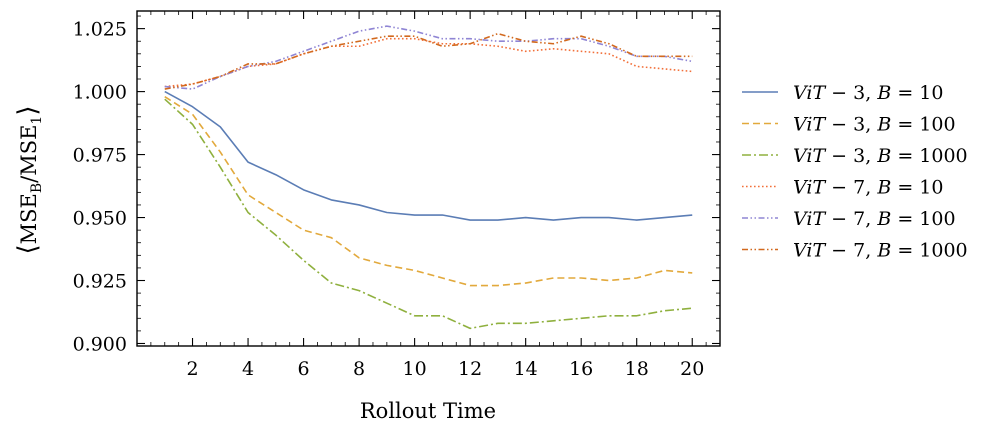  Describe the element at coordinates (304, 369) in the screenshot. I see `x-tick-label: 6` at that location.